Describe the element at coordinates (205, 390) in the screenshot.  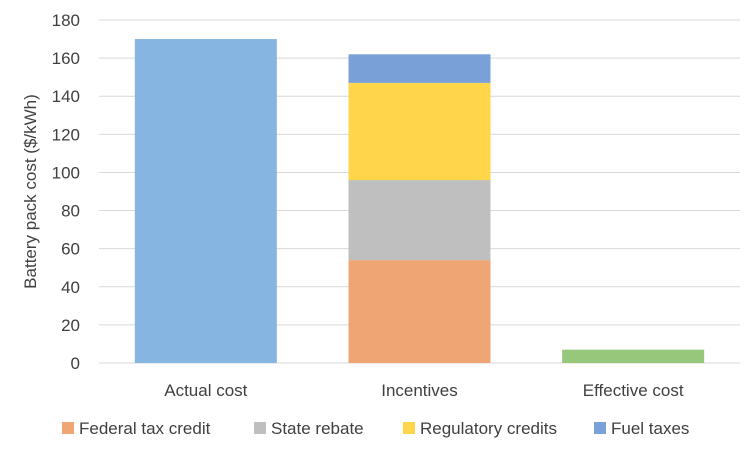
I see `x-category-label: Actual cost` at that location.